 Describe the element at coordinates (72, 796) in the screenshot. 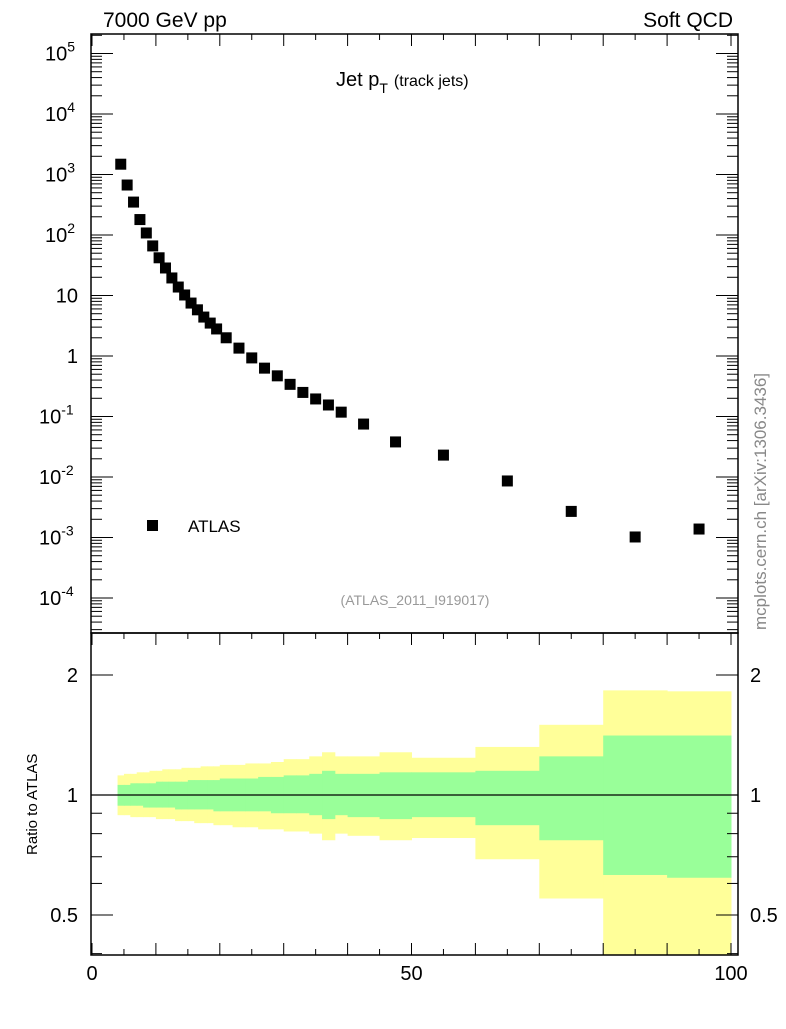

I see `ratio-y-tick-label: 1` at that location.